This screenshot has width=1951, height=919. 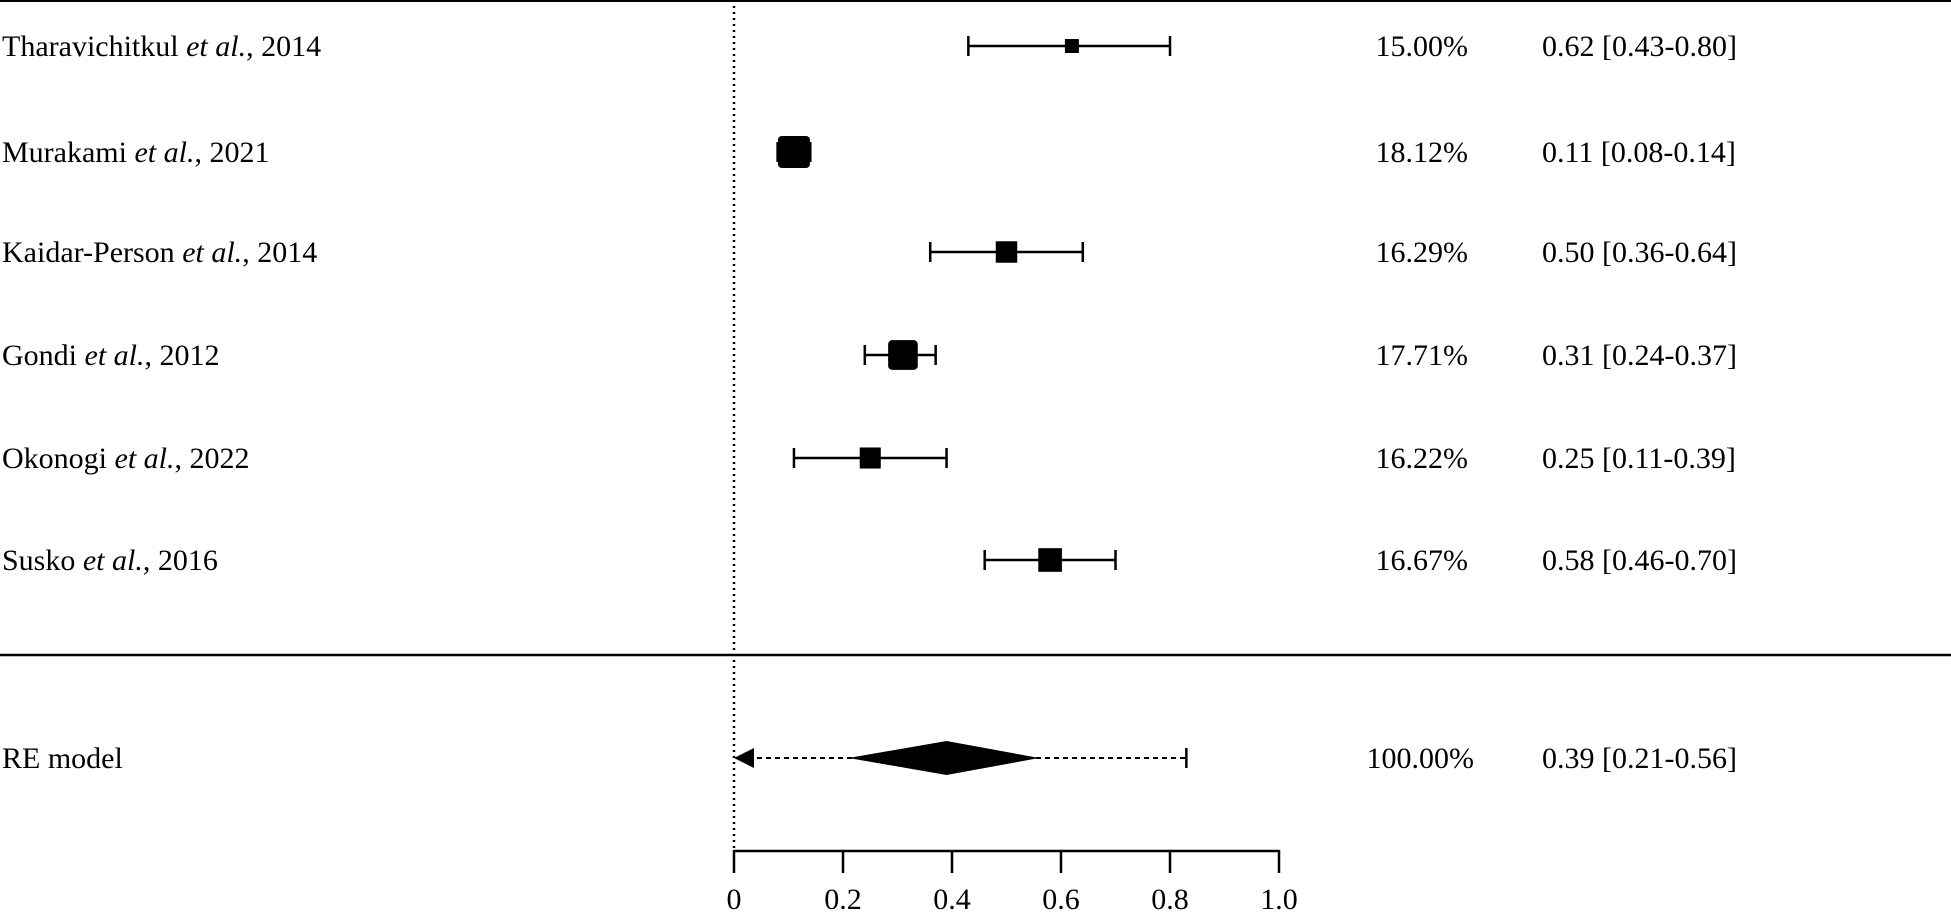 I want to click on study-weight: 15.00%, so click(x=1422, y=46).